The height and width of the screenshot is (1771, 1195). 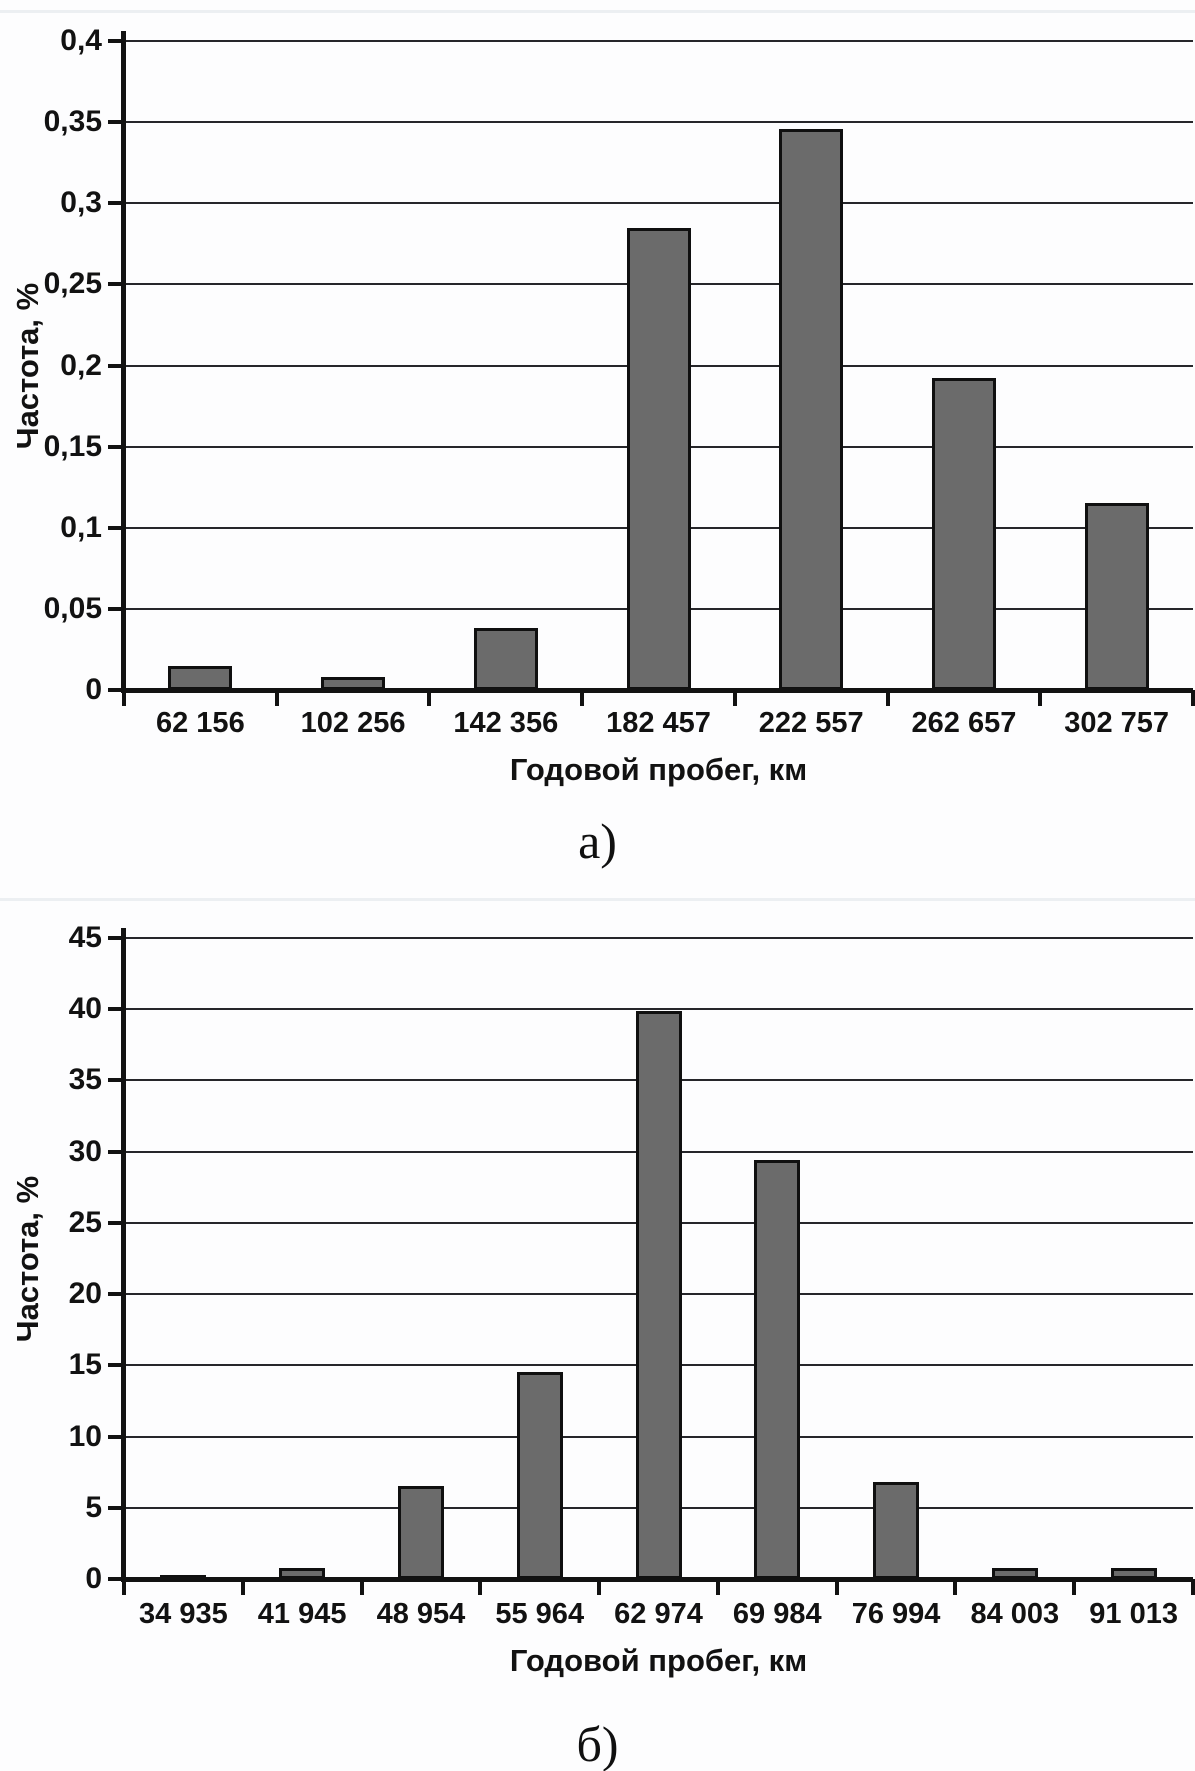 What do you see at coordinates (72, 284) in the screenshot?
I see `y-tick-label: 0,25` at bounding box center [72, 284].